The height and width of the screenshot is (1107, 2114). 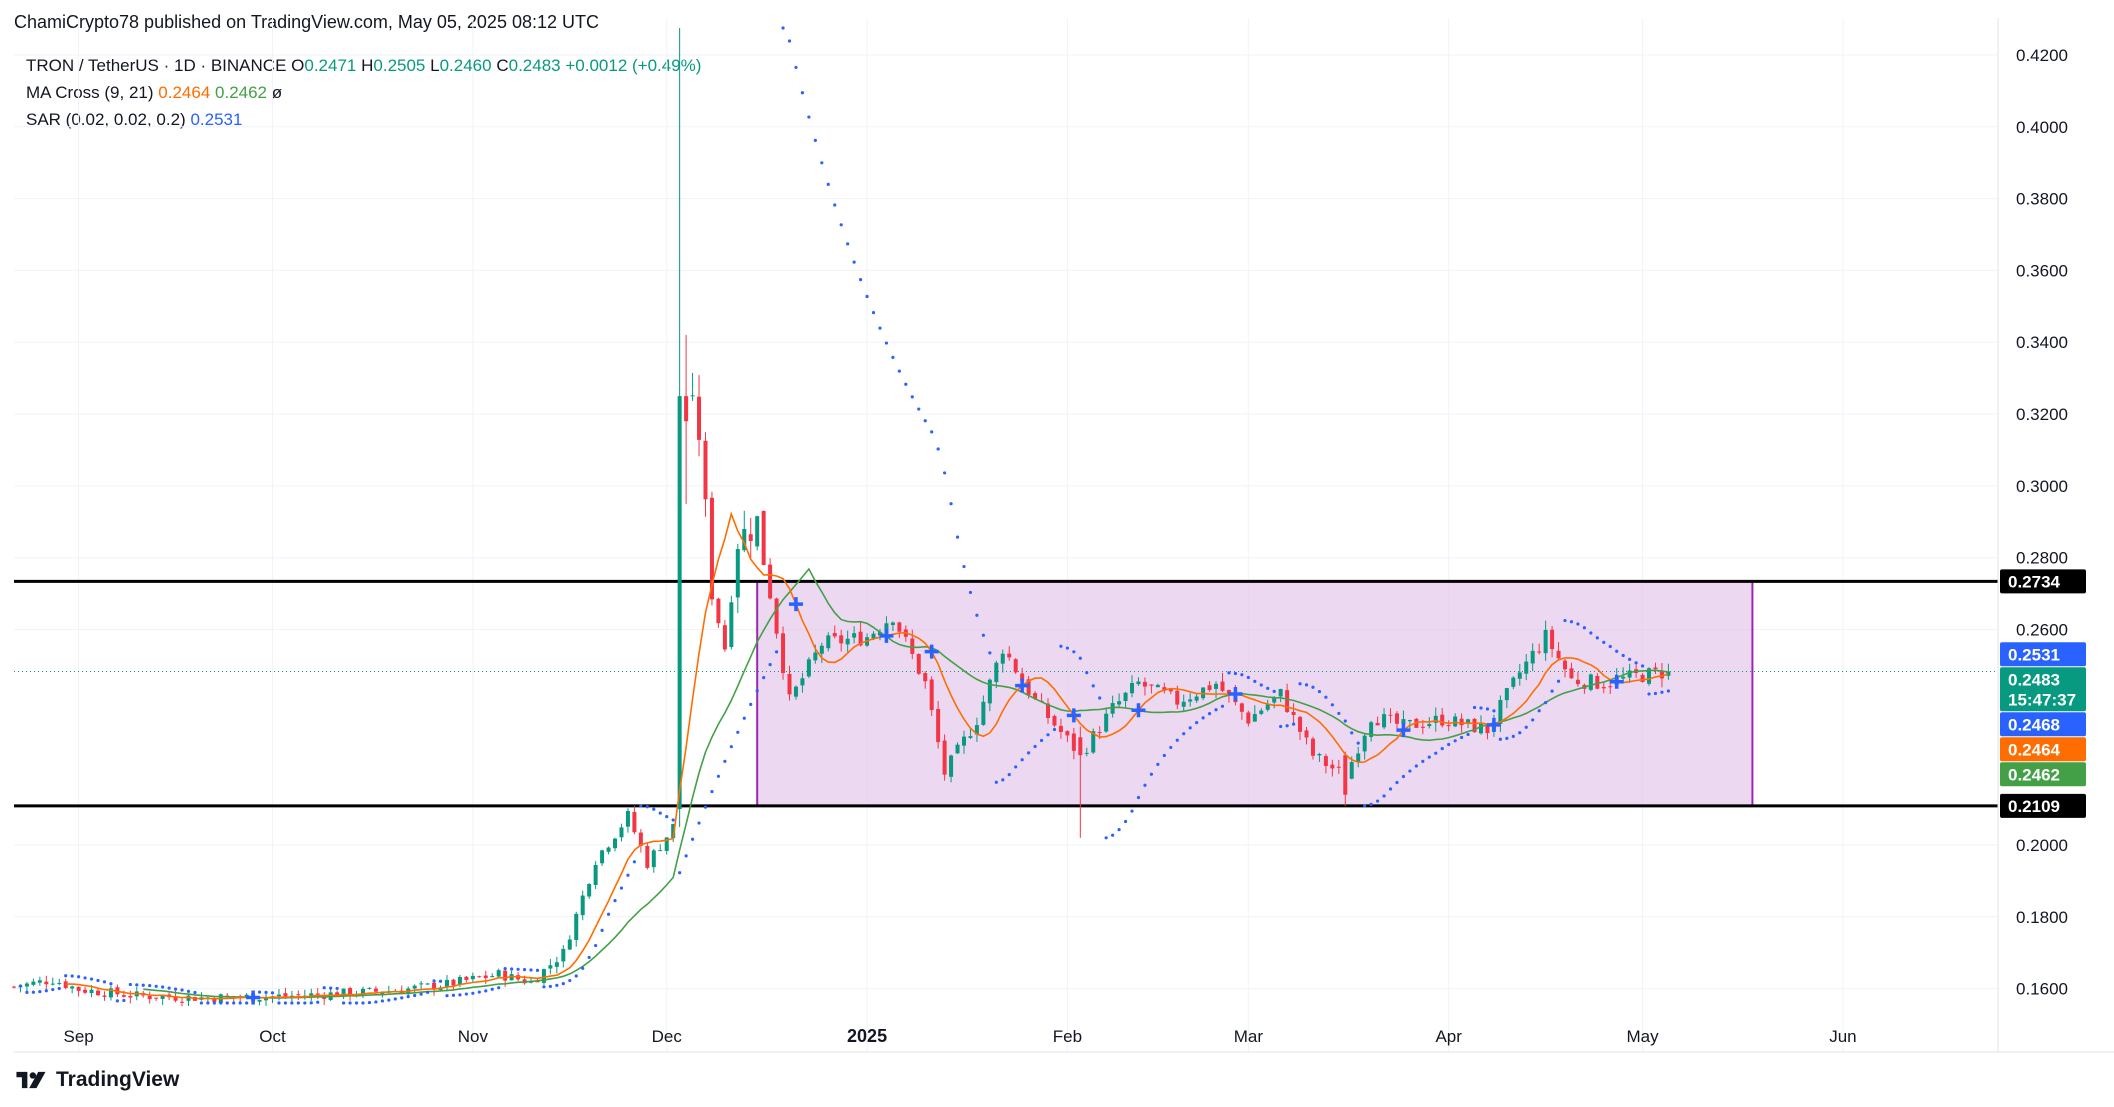 I want to click on symbol-name: TRON / TetherUS · 1D · BINANCE, so click(x=156, y=65).